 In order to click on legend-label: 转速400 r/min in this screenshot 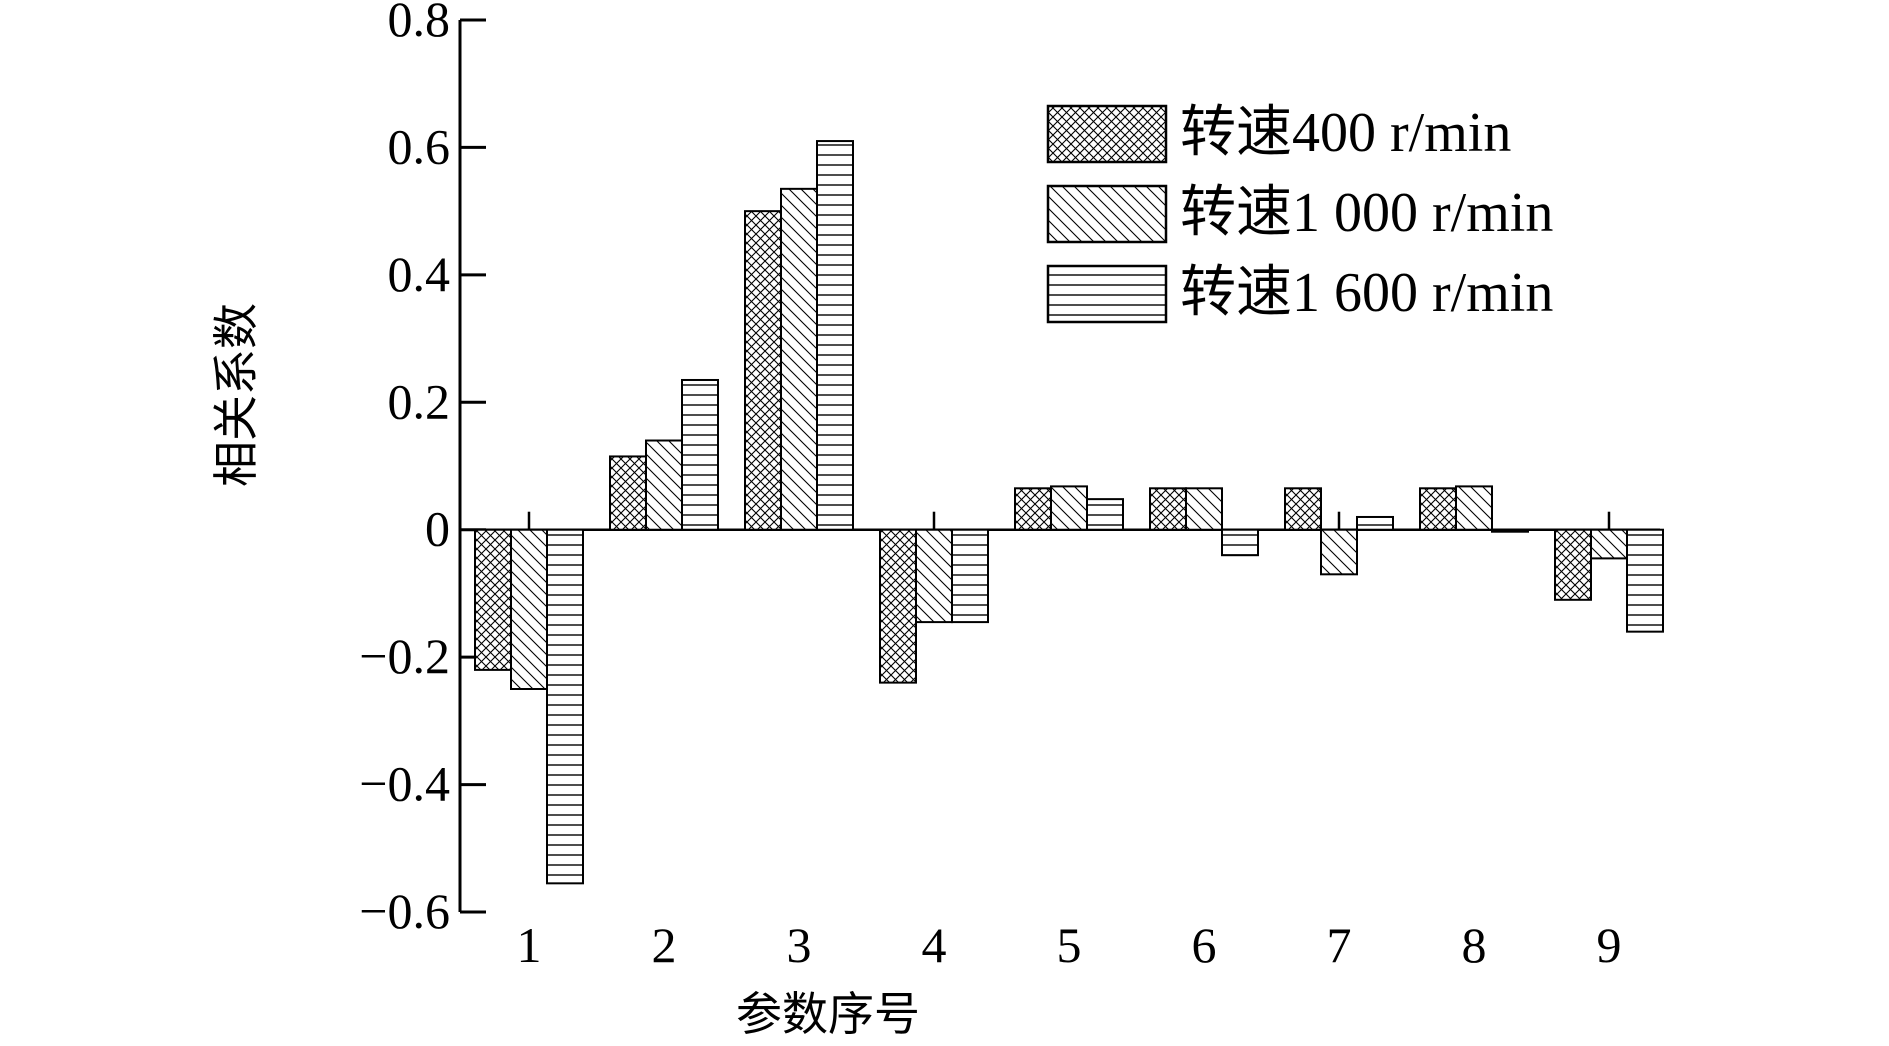, I will do `click(1345, 133)`.